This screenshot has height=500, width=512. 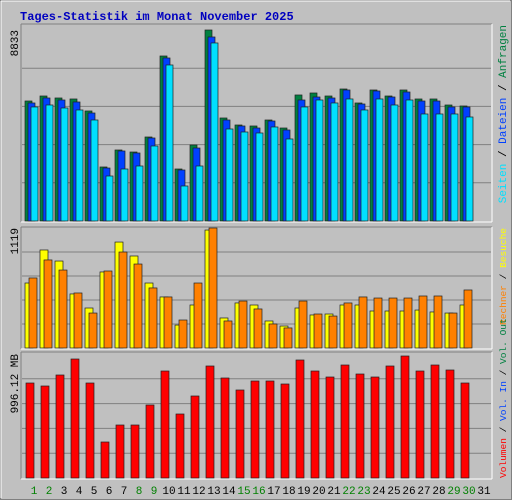 I want to click on chart-title: Tages-Statistik im Monat November 2025, so click(x=157, y=17).